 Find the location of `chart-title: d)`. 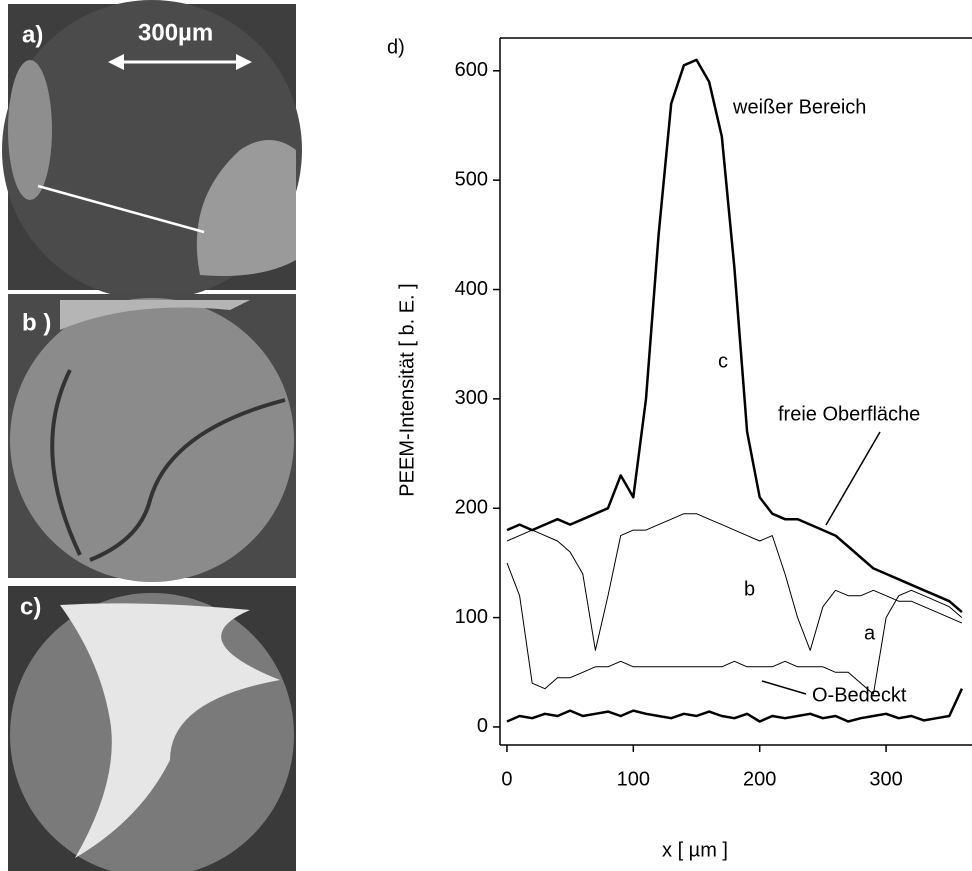

chart-title: d) is located at coordinates (396, 47).